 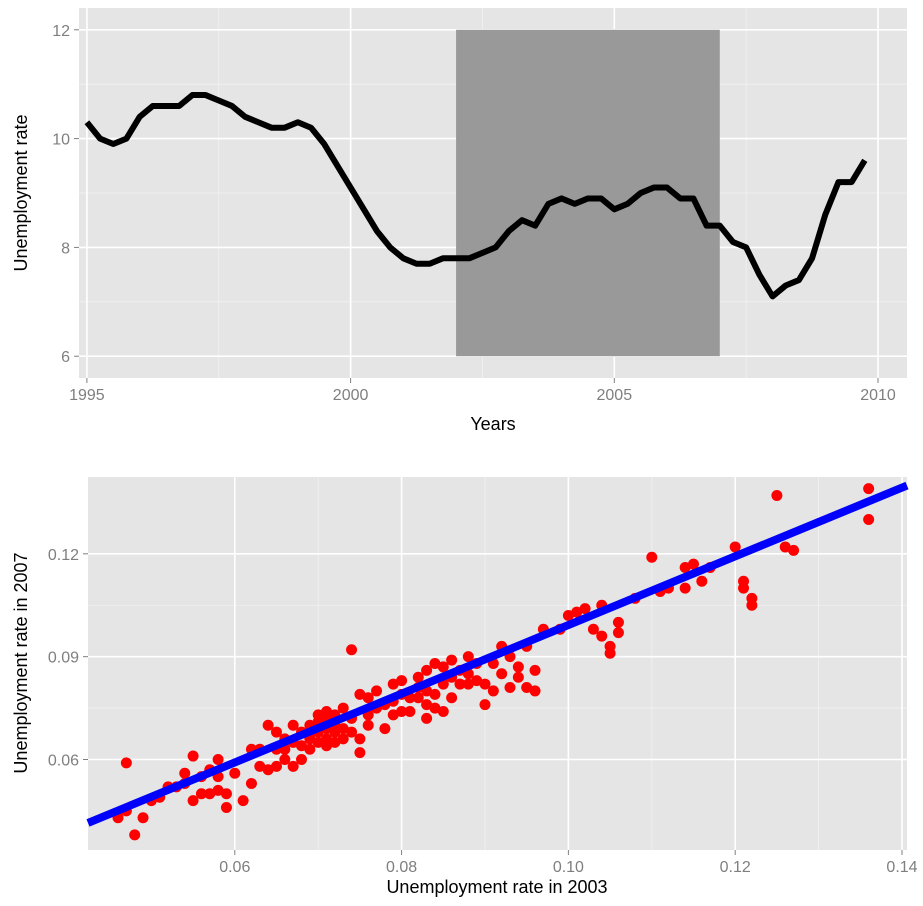 What do you see at coordinates (21, 192) in the screenshot?
I see `line-chart-y-axis-title: Unemployment rate` at bounding box center [21, 192].